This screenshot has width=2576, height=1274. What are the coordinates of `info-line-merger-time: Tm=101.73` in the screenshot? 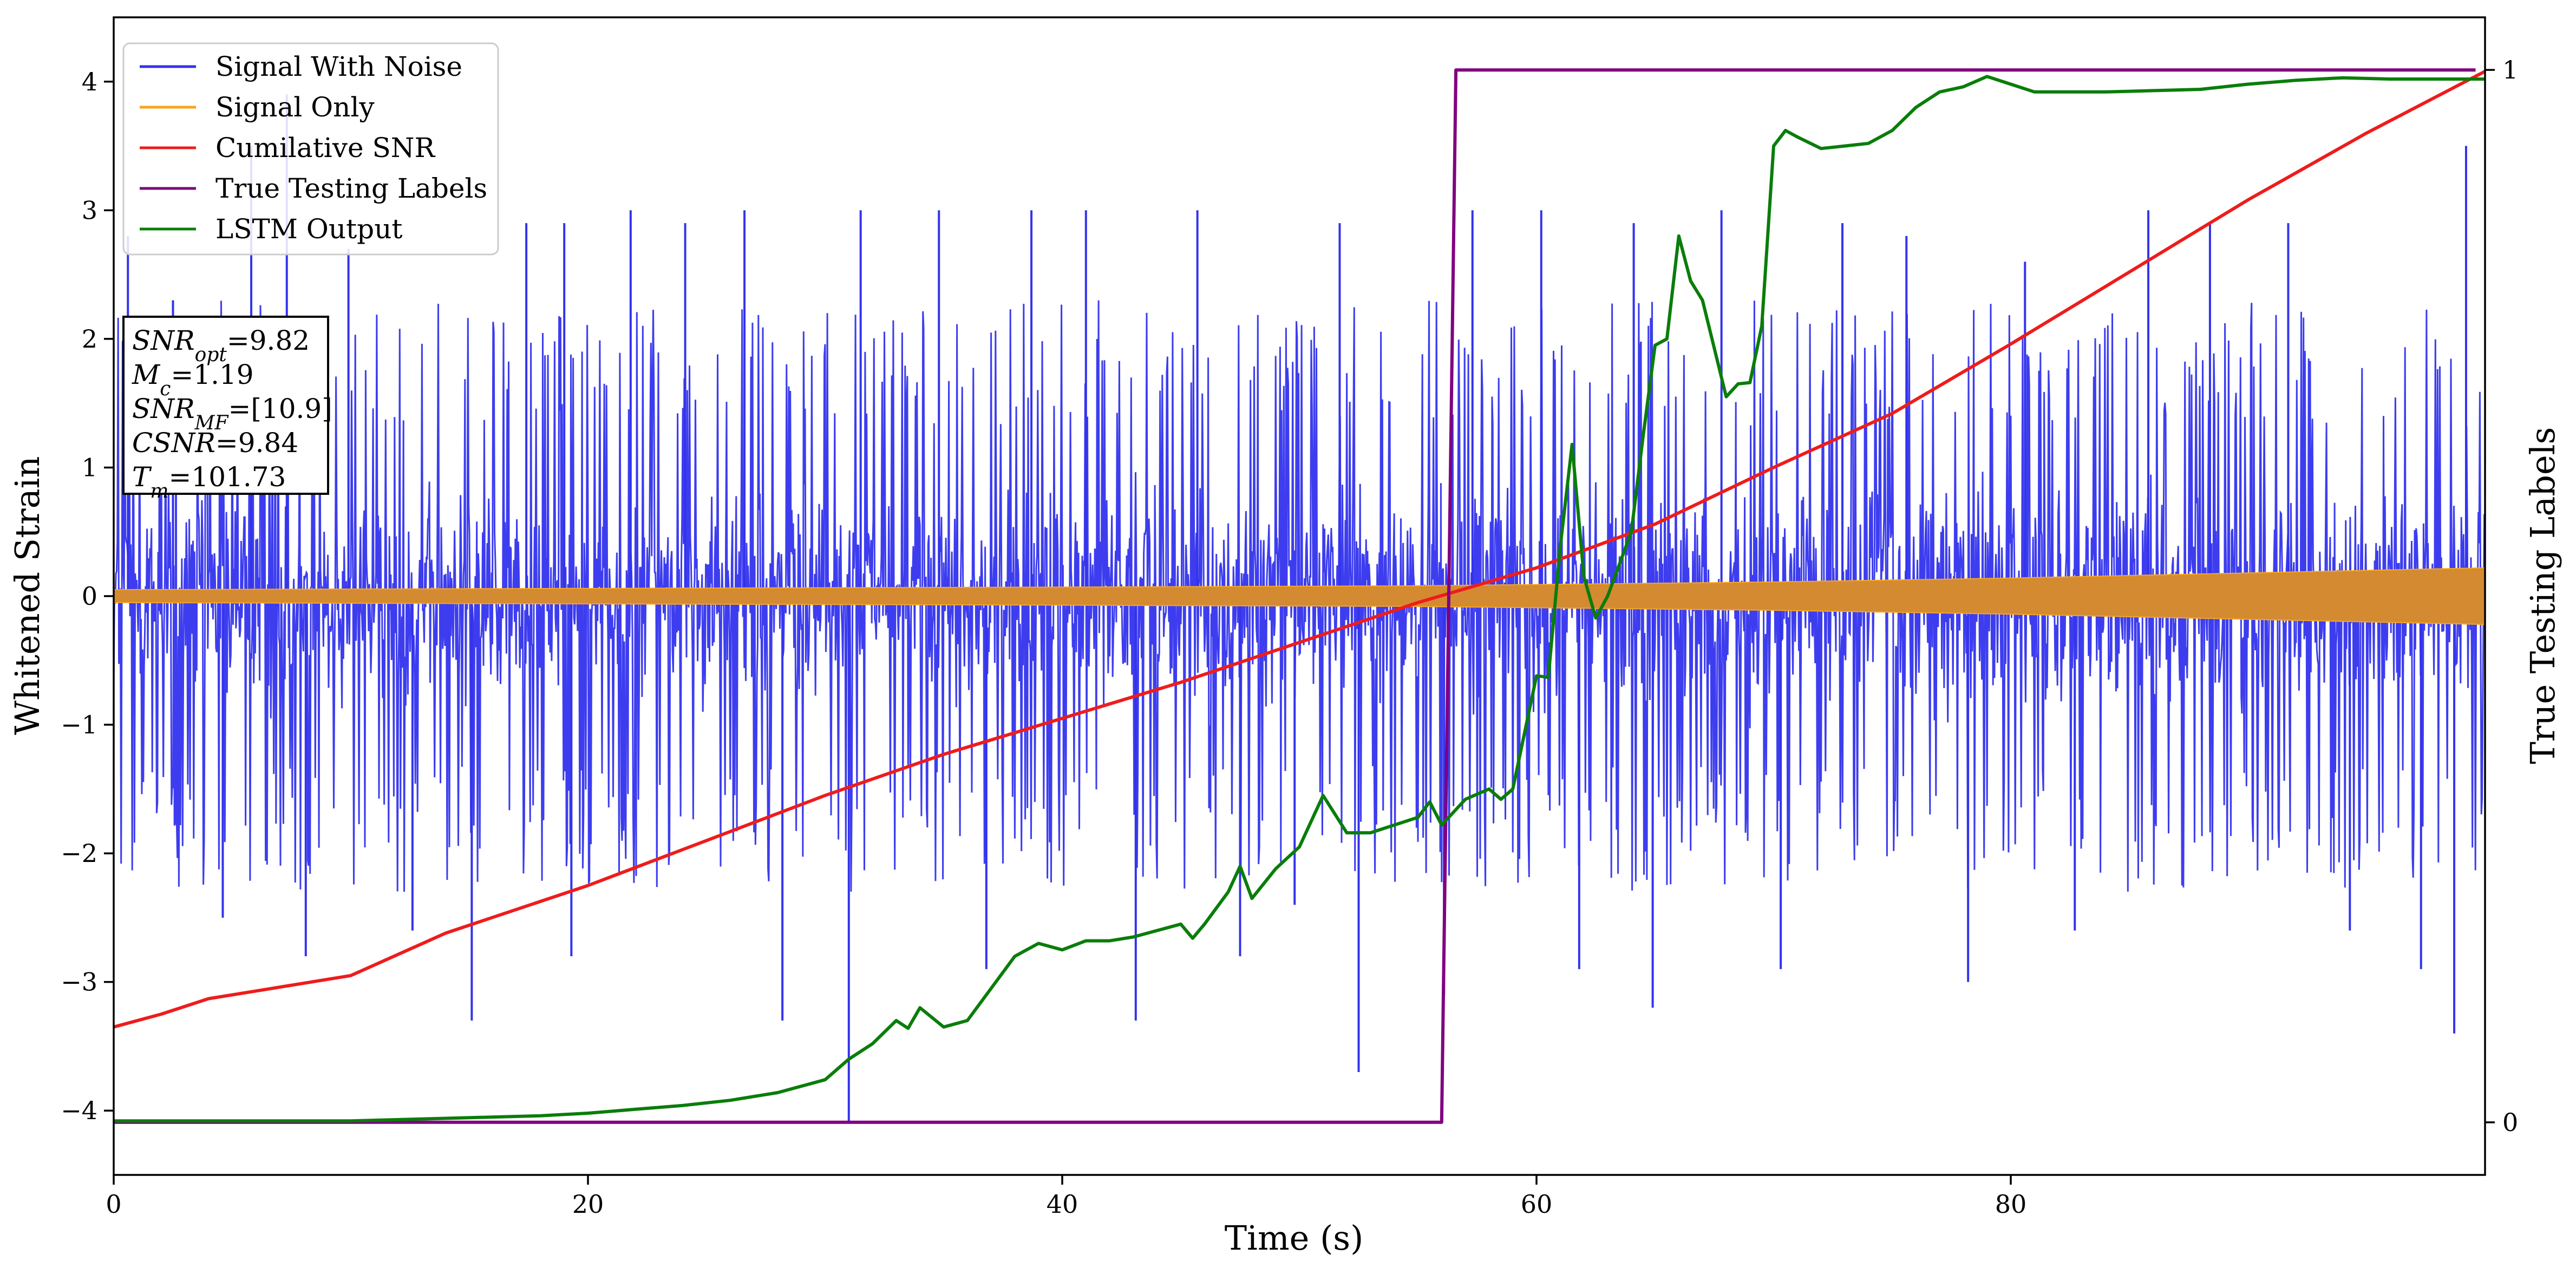 It's located at (209, 481).